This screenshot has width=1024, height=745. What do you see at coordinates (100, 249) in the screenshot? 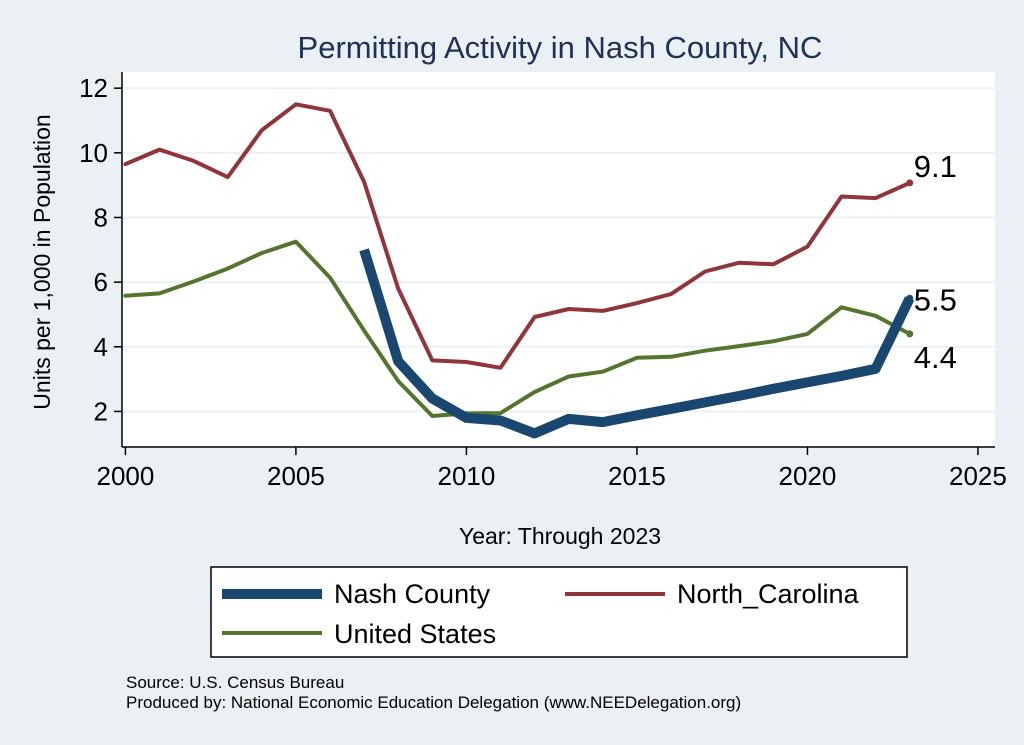
I see `y-ticks: 2 4 6 8 10 12` at bounding box center [100, 249].